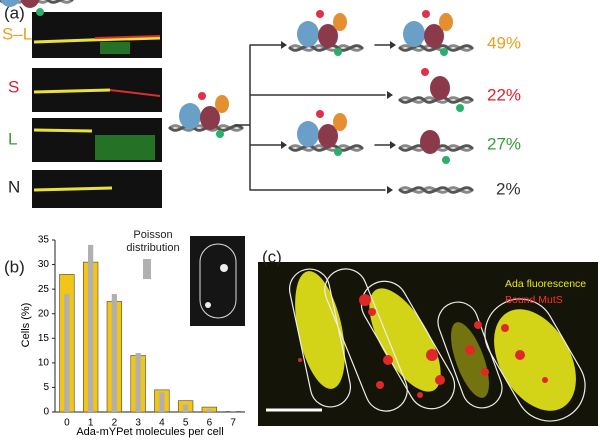  Describe the element at coordinates (97, 110) in the screenshot. I see `kymographs` at that location.